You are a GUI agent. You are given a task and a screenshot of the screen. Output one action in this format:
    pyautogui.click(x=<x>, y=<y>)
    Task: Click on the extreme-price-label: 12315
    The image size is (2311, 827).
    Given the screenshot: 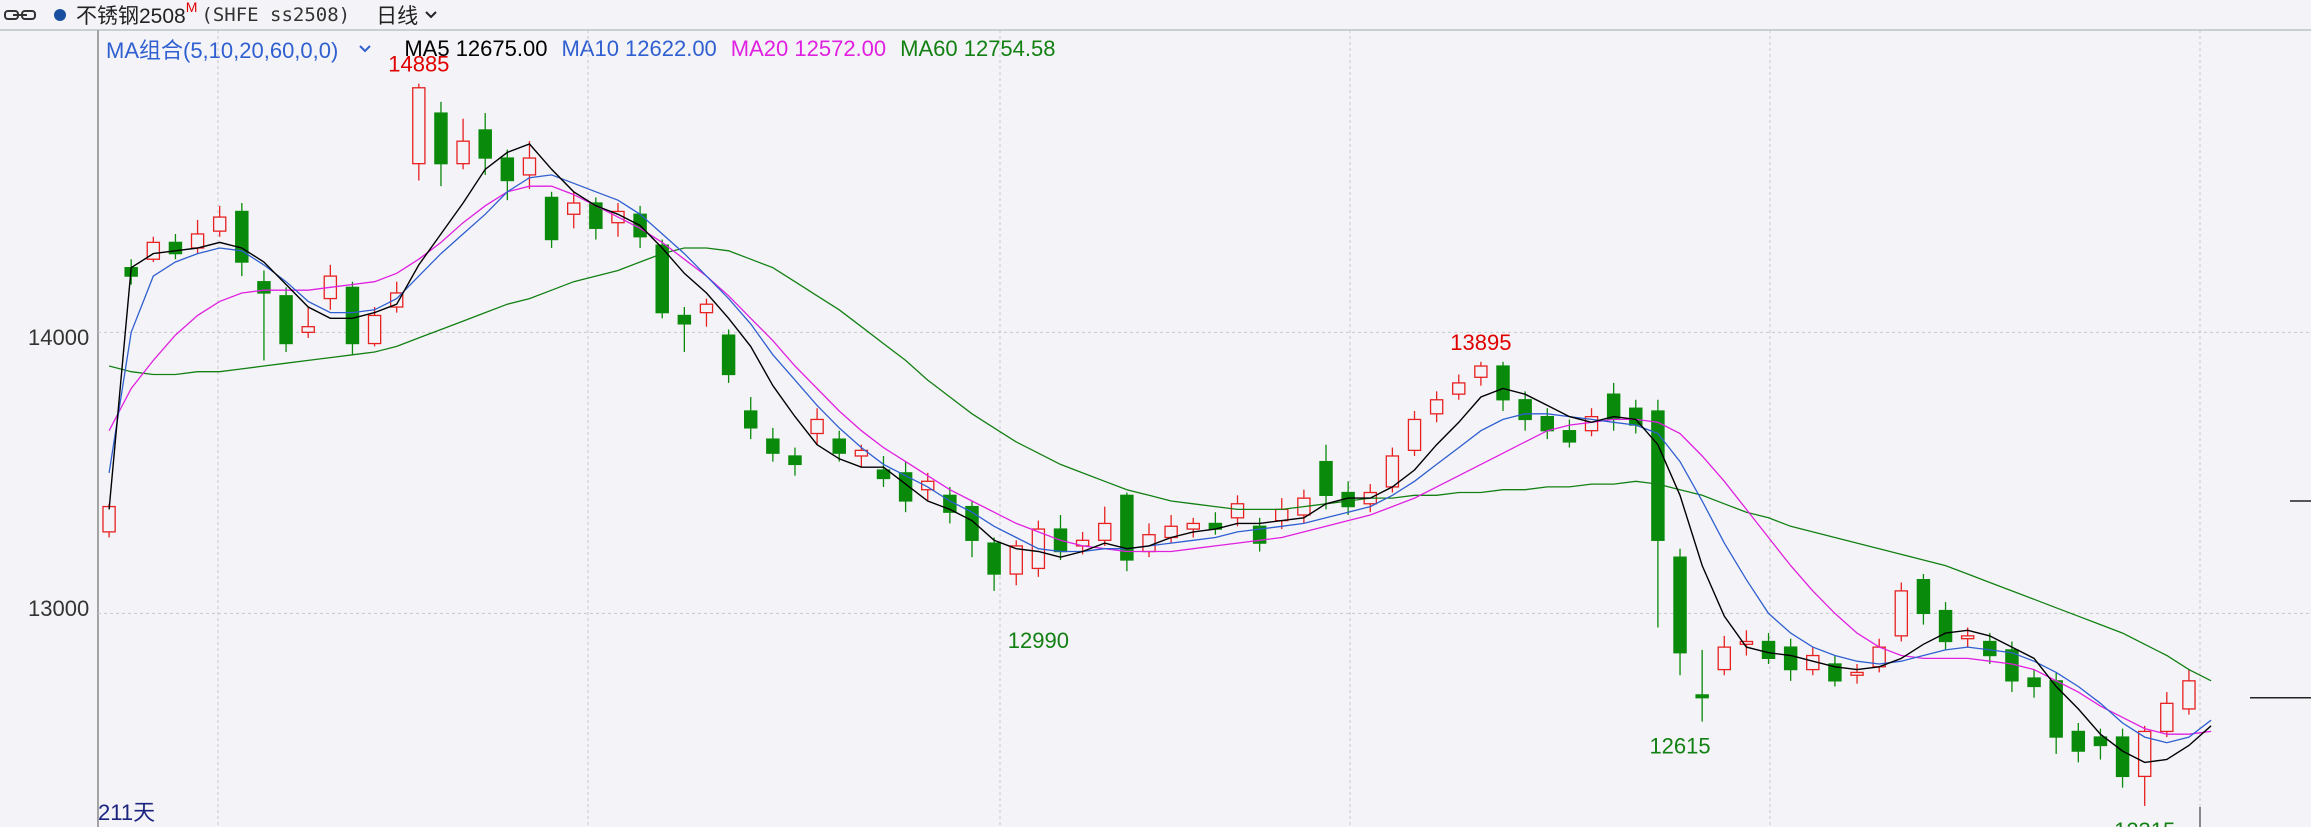 What is the action you would take?
    pyautogui.click(x=2144, y=822)
    